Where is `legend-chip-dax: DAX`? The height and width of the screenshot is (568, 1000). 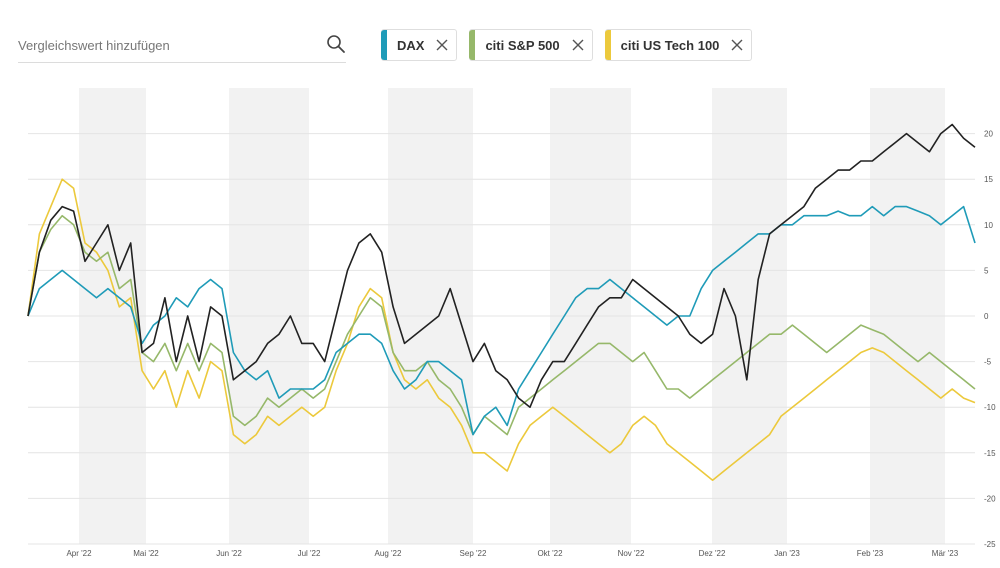
legend-chip-dax: DAX is located at coordinates (419, 45).